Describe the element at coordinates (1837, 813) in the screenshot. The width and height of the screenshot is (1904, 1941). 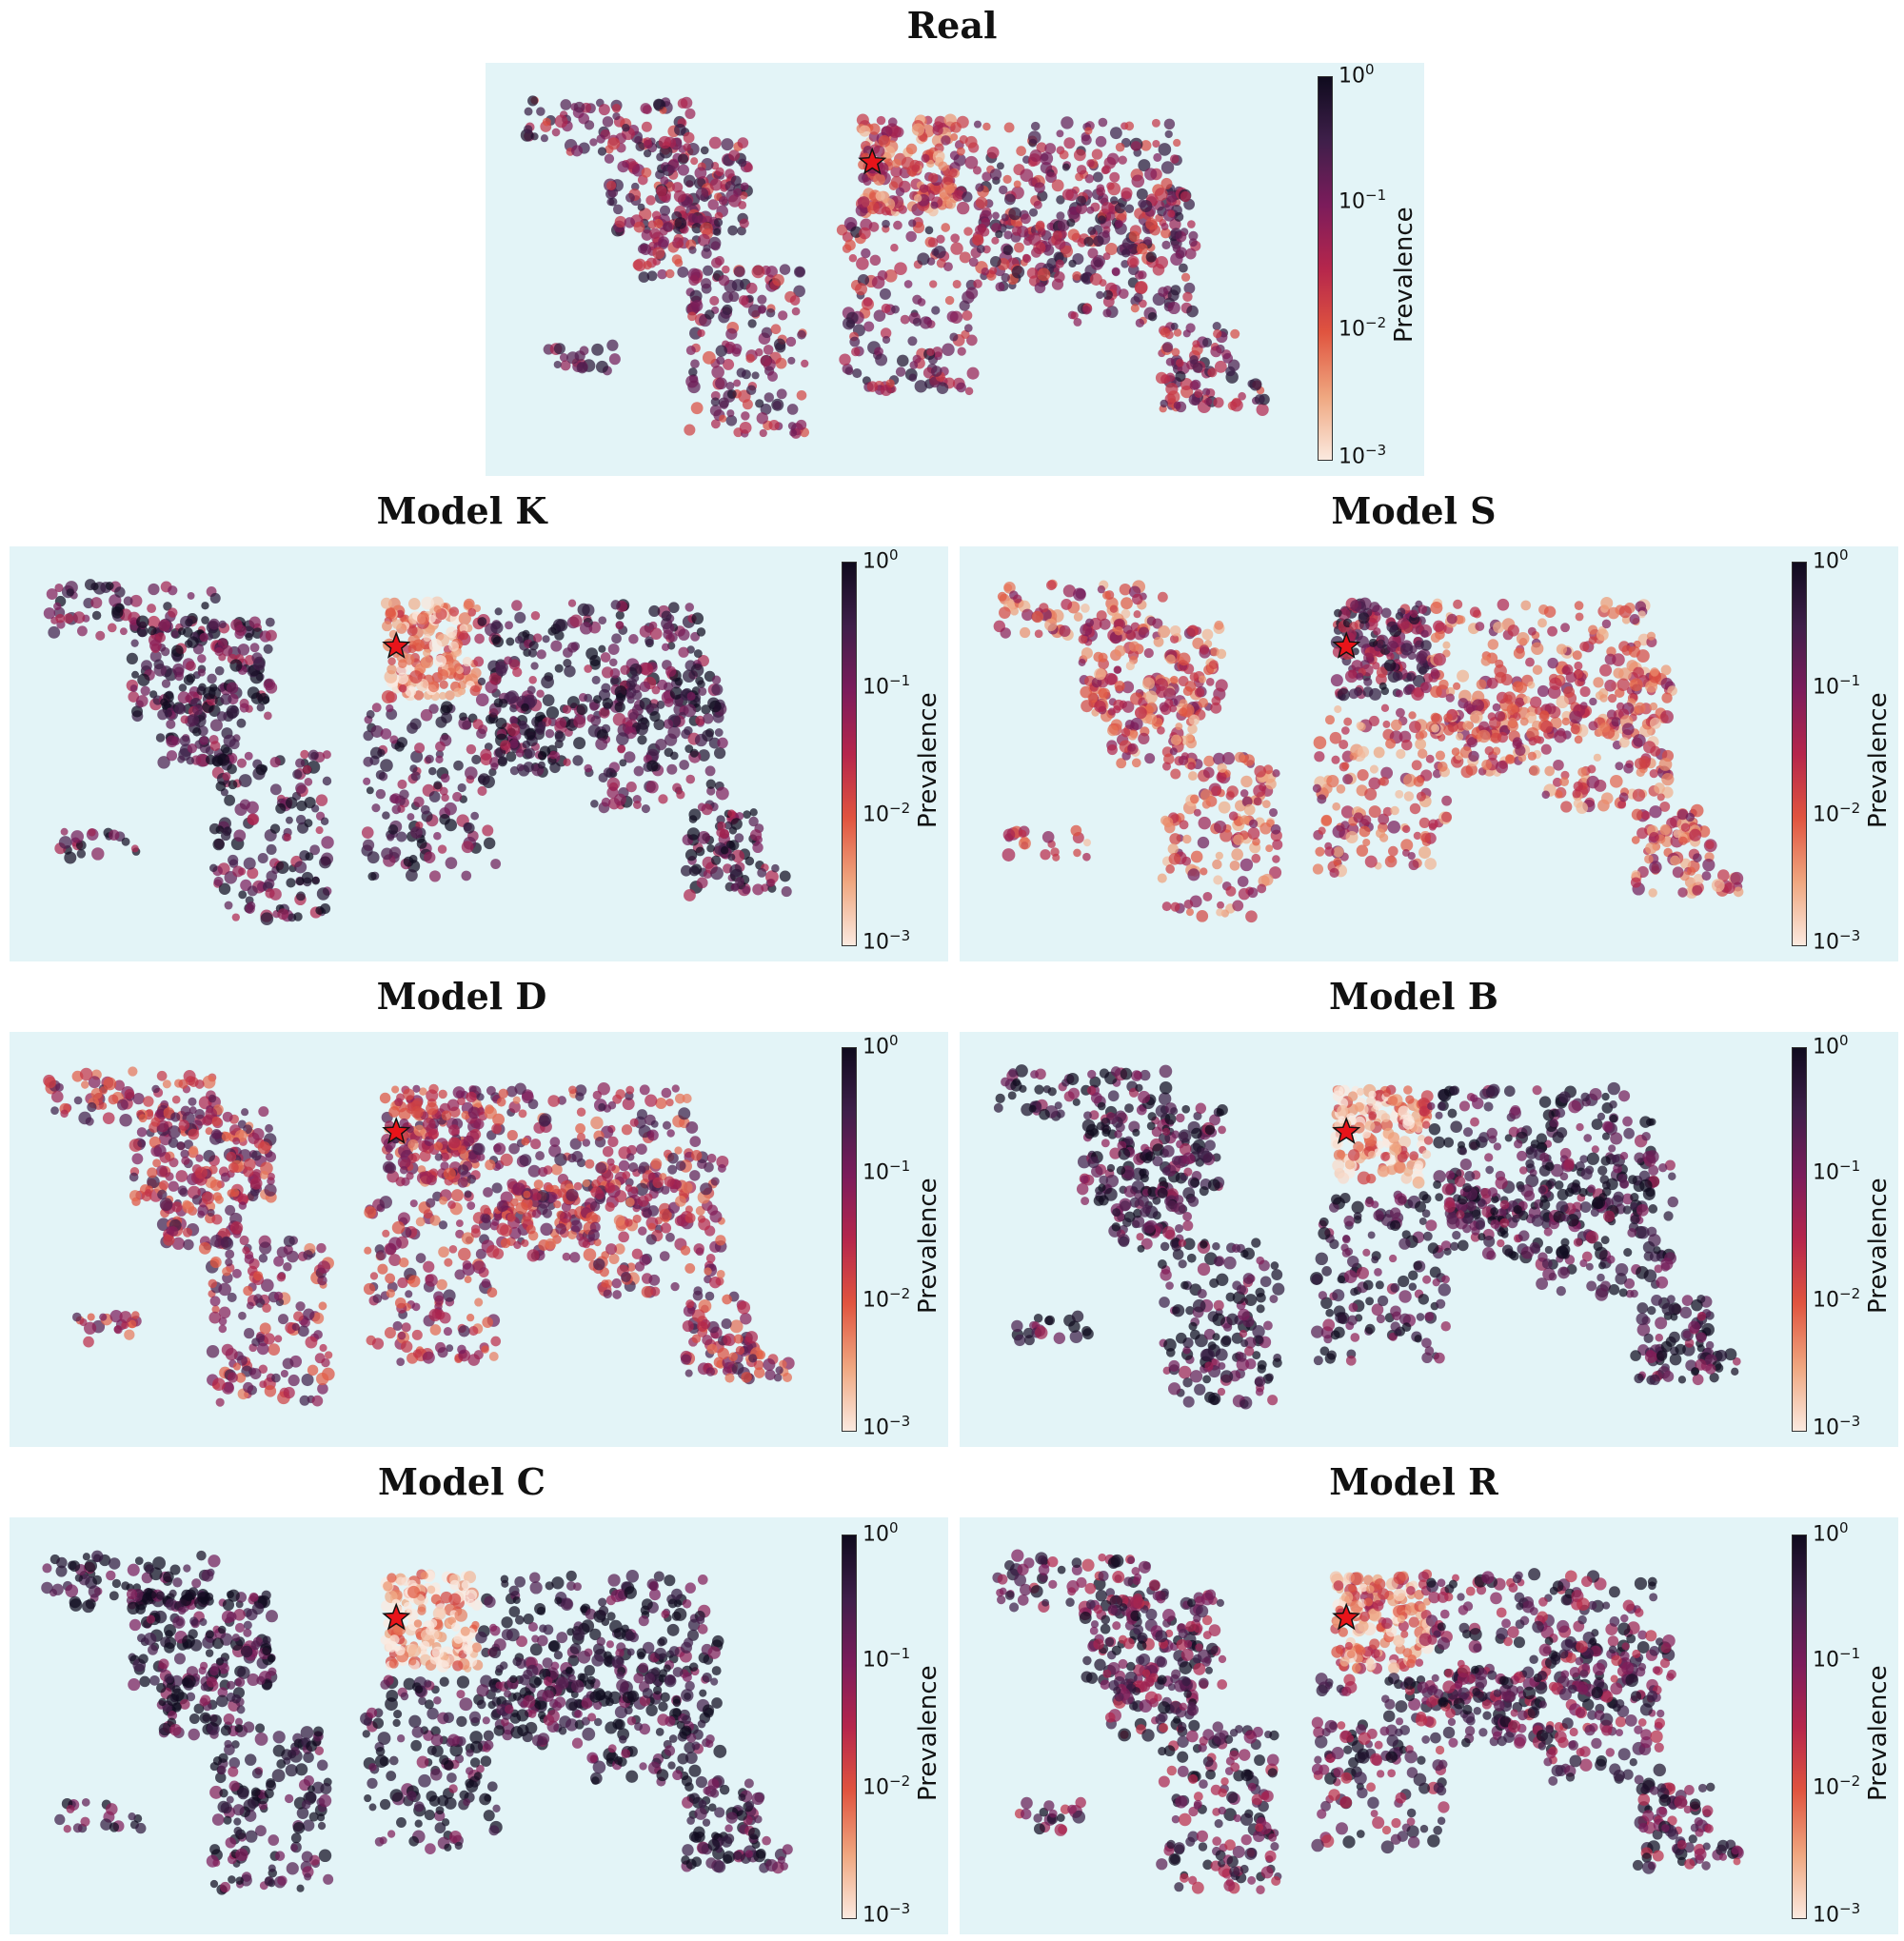
I see `colorbar-tick: 10−2` at that location.